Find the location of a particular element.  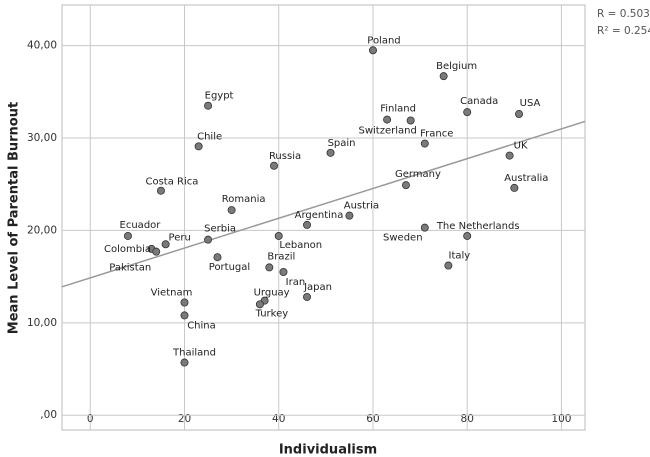

annotation: R = 0.503 is located at coordinates (623, 14).